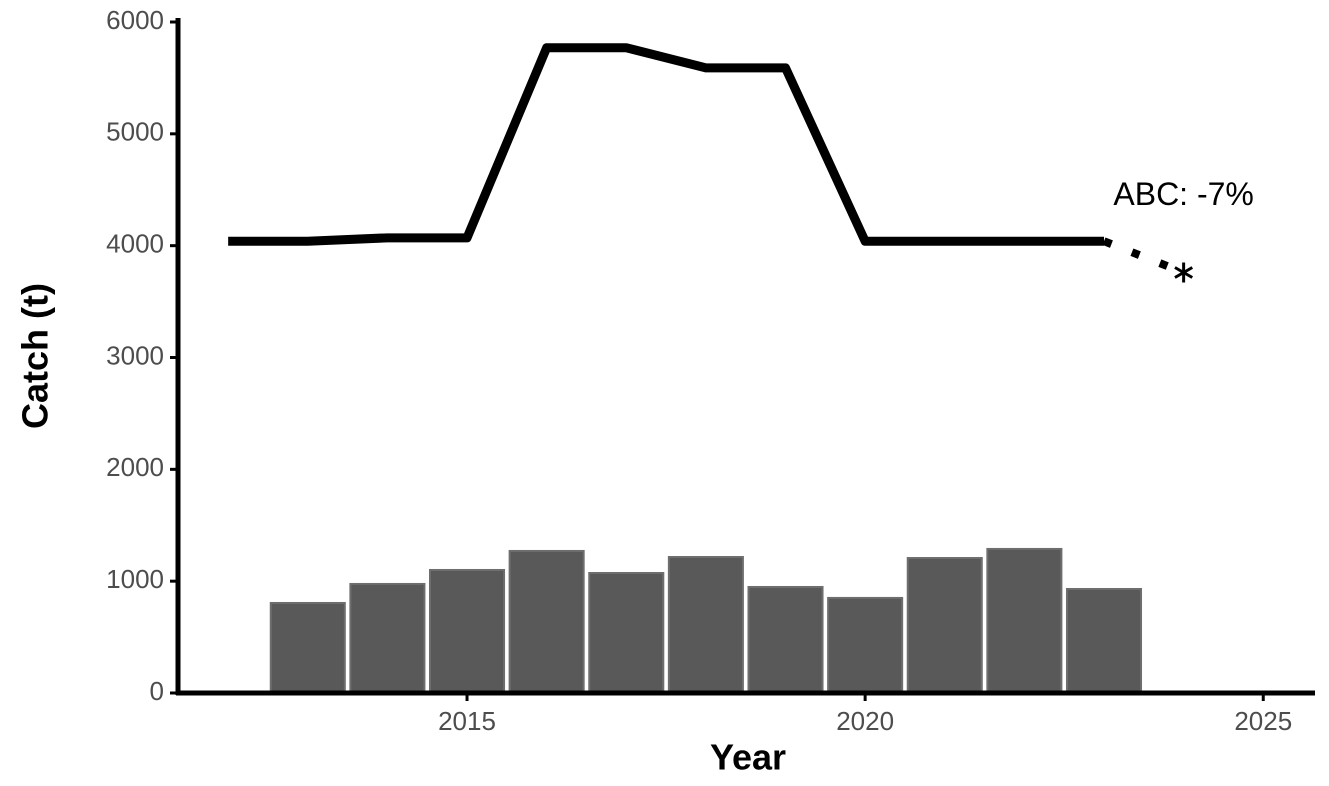 This screenshot has height=786, width=1329. Describe the element at coordinates (135, 579) in the screenshot. I see `y-tick-label: 1000` at that location.